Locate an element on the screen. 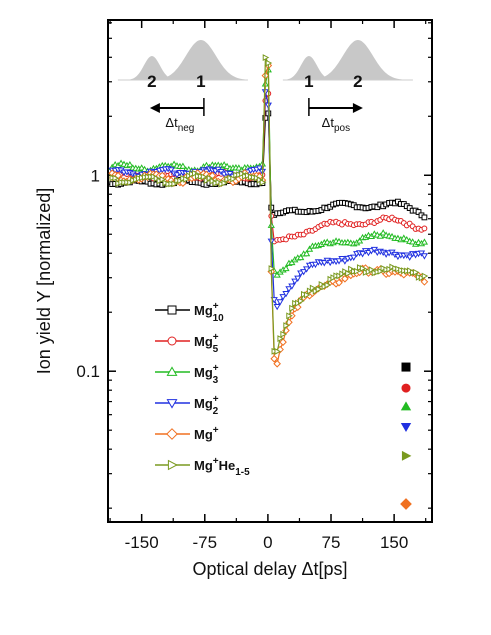 The height and width of the screenshot is (635, 491). pulse-label-1-left: 1 is located at coordinates (200, 81).